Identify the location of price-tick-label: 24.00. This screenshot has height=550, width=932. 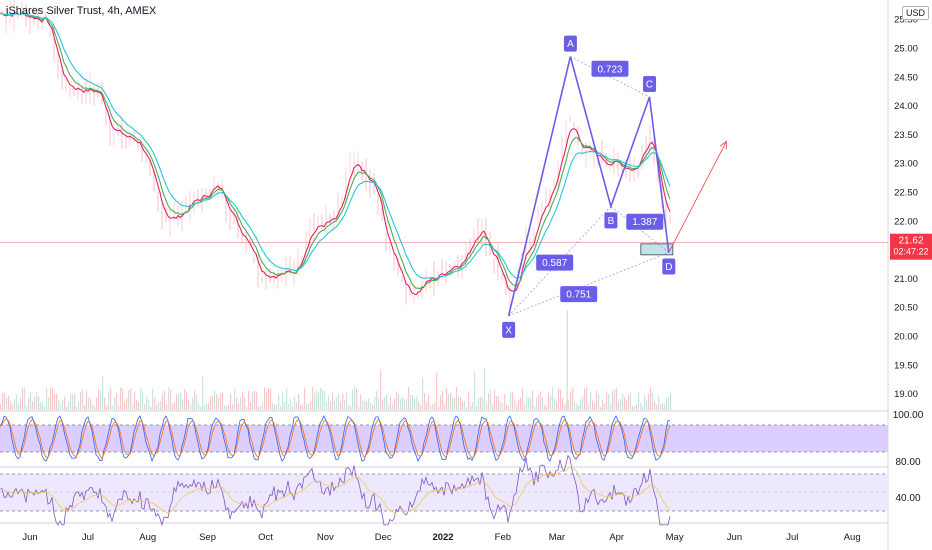
(906, 106).